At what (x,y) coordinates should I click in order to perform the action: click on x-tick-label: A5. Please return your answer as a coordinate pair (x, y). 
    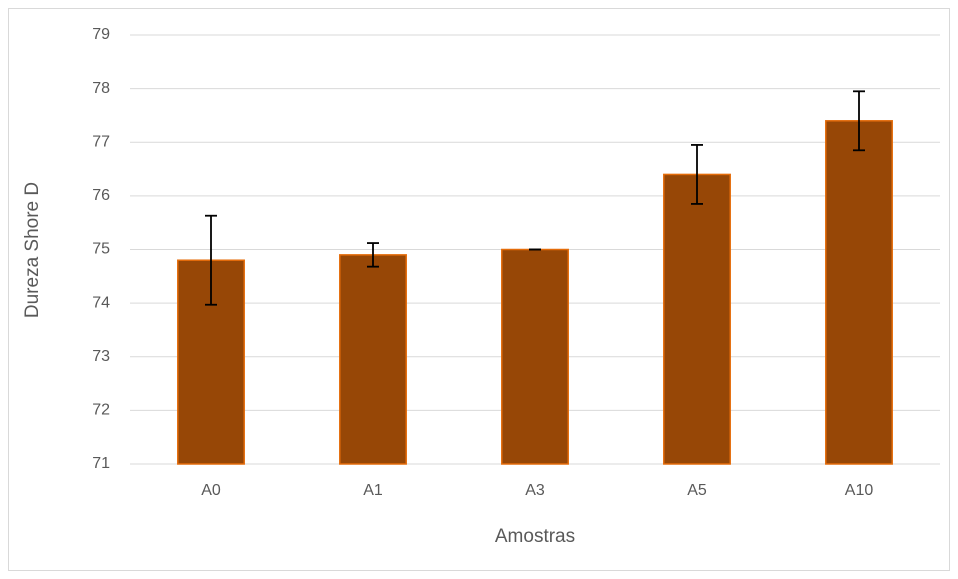
    Looking at the image, I should click on (697, 490).